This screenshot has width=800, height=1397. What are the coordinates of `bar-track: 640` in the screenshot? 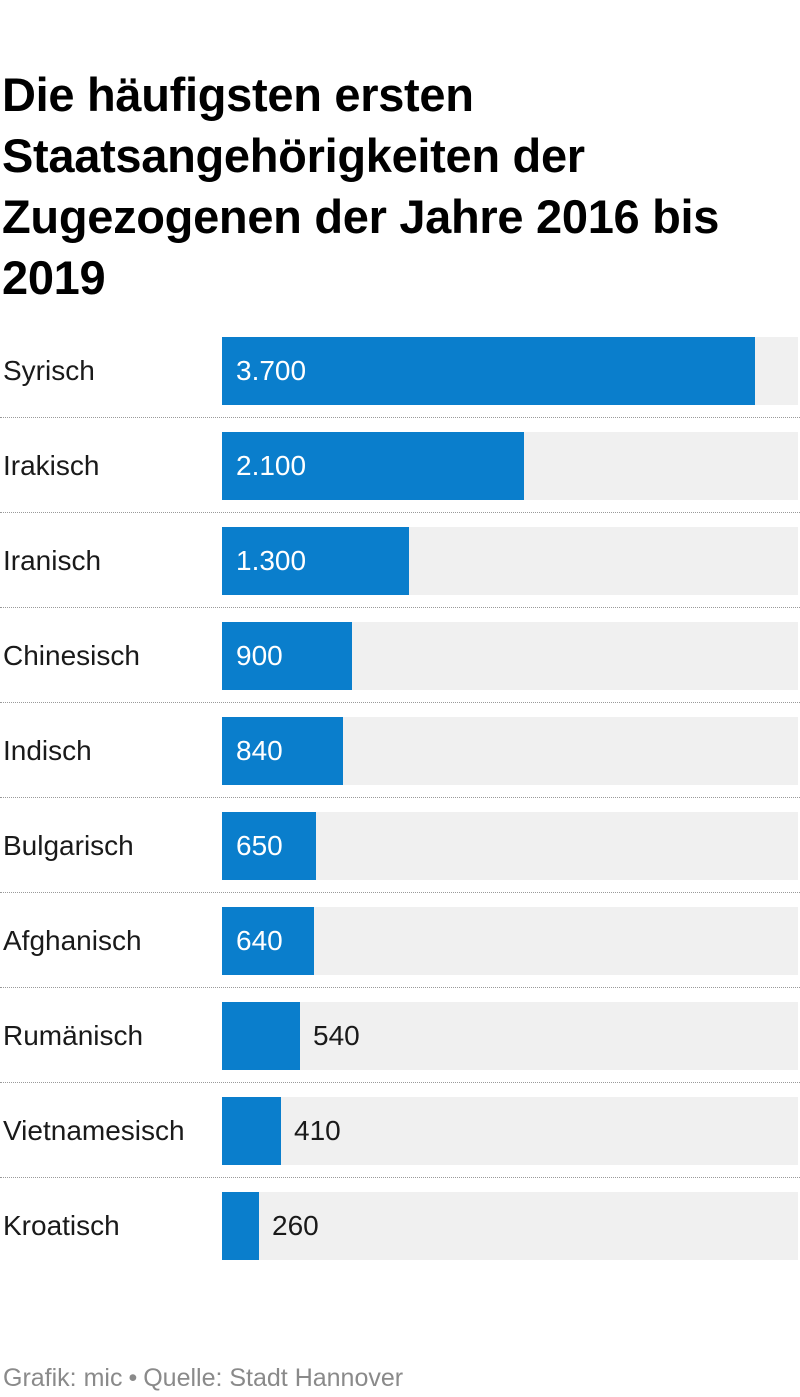 It's located at (510, 941).